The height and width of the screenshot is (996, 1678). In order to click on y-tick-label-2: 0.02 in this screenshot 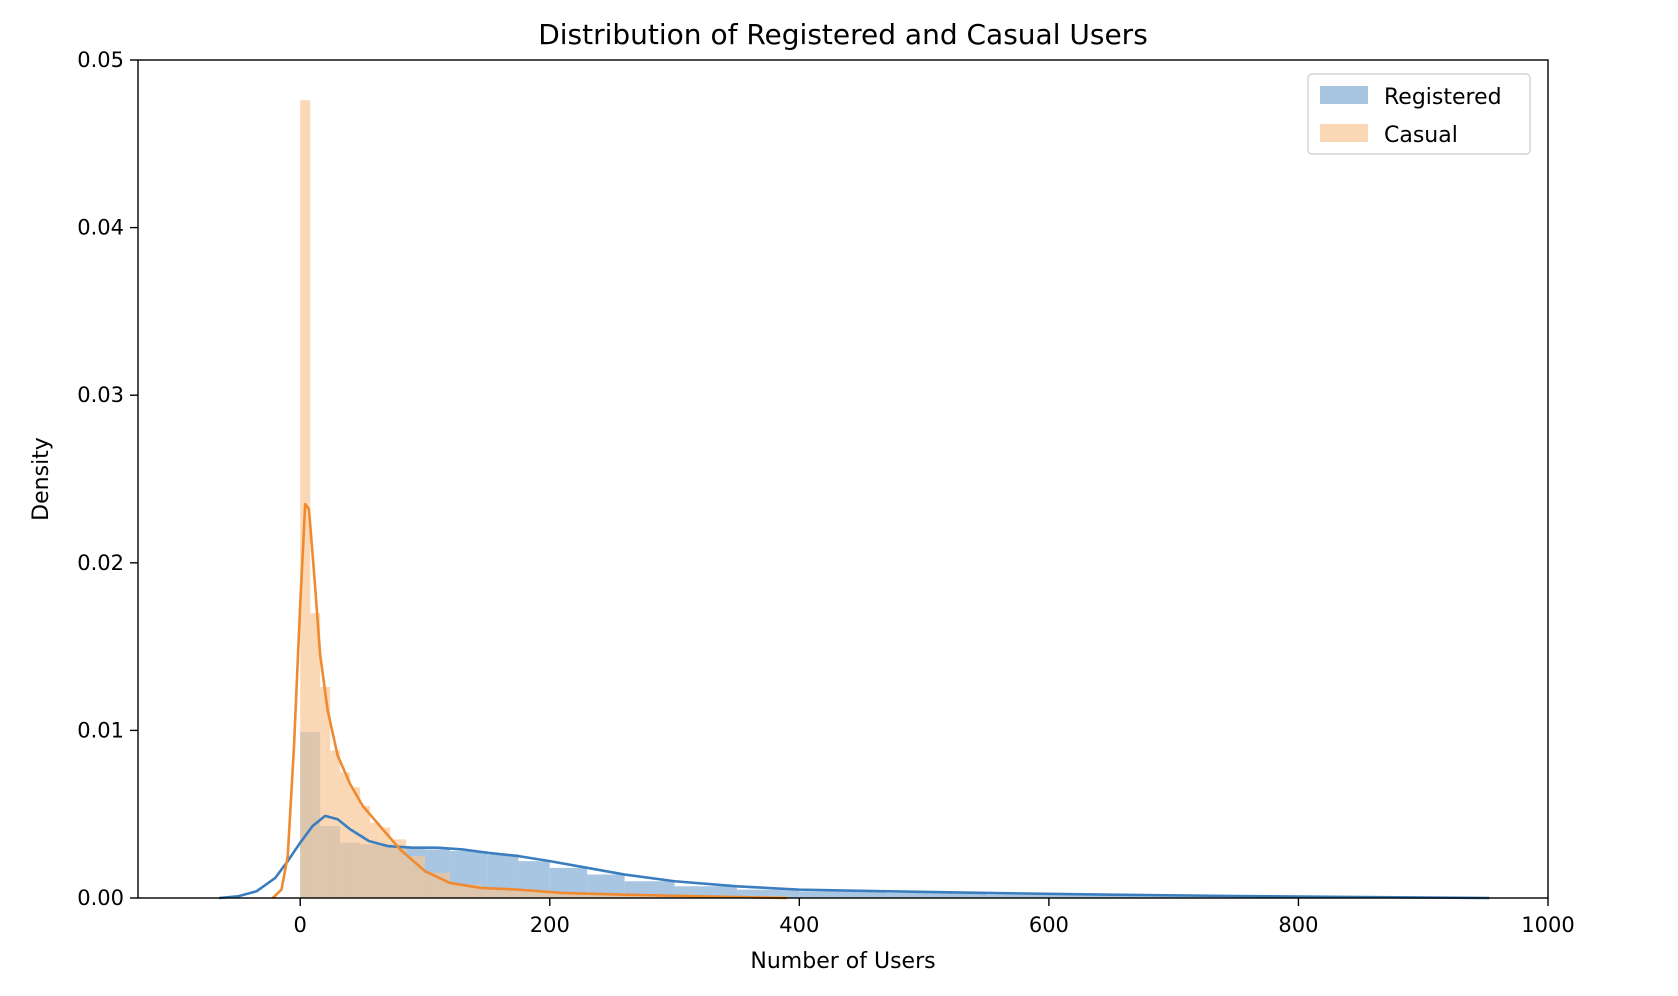, I will do `click(100, 563)`.